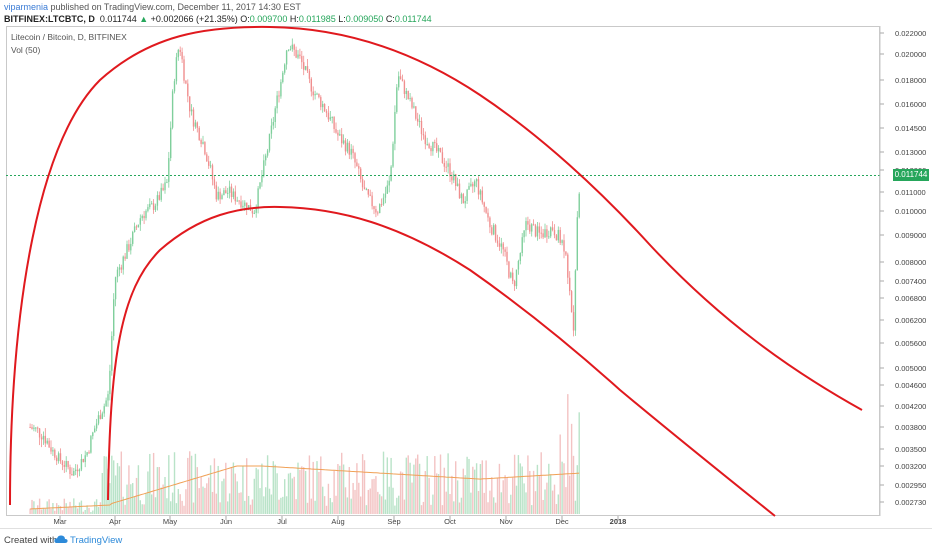  I want to click on price-tick-label: 0.005600, so click(910, 343).